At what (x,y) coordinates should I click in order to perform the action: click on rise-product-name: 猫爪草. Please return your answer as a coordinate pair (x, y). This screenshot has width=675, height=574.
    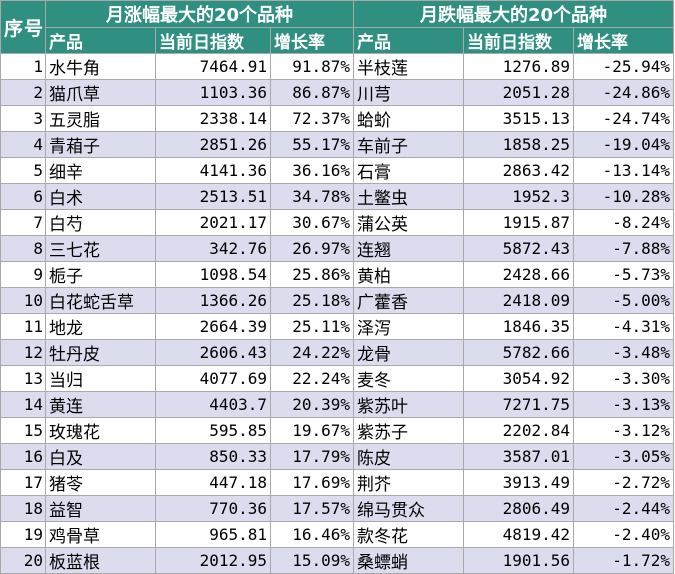
    Looking at the image, I should click on (100, 92).